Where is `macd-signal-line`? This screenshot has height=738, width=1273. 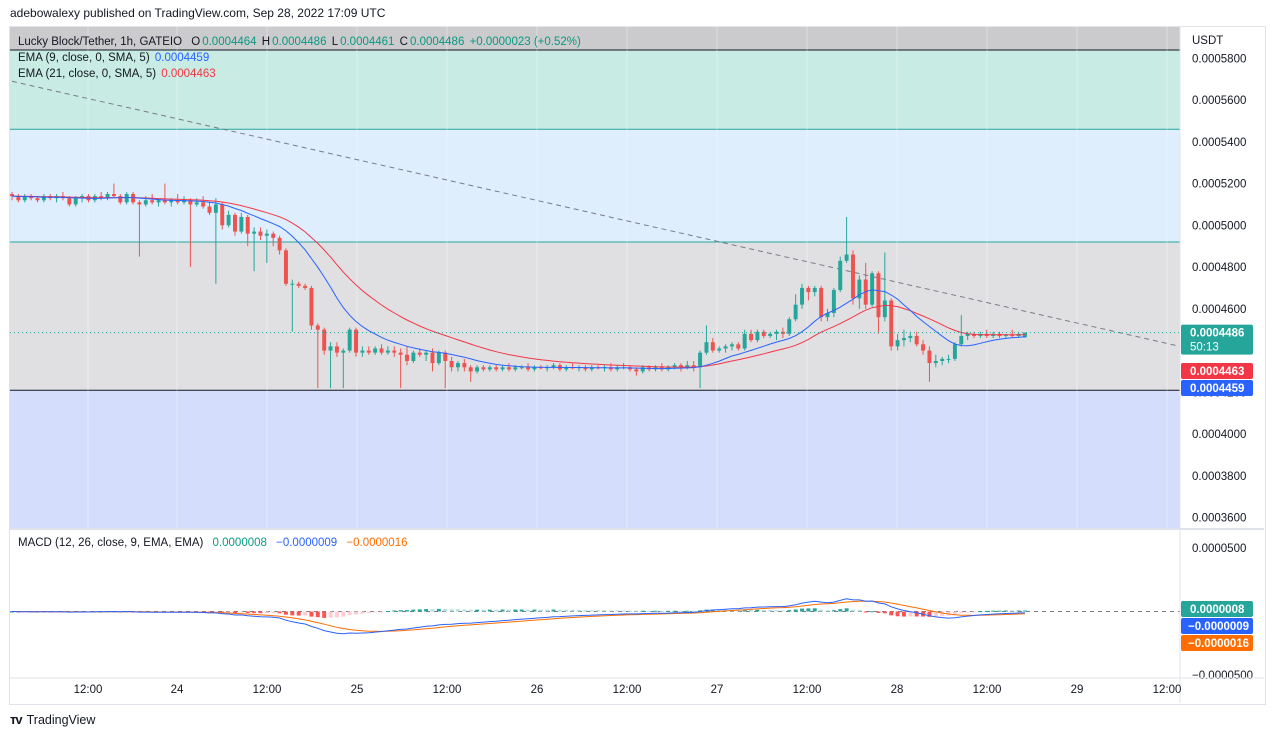
macd-signal-line is located at coordinates (519, 616).